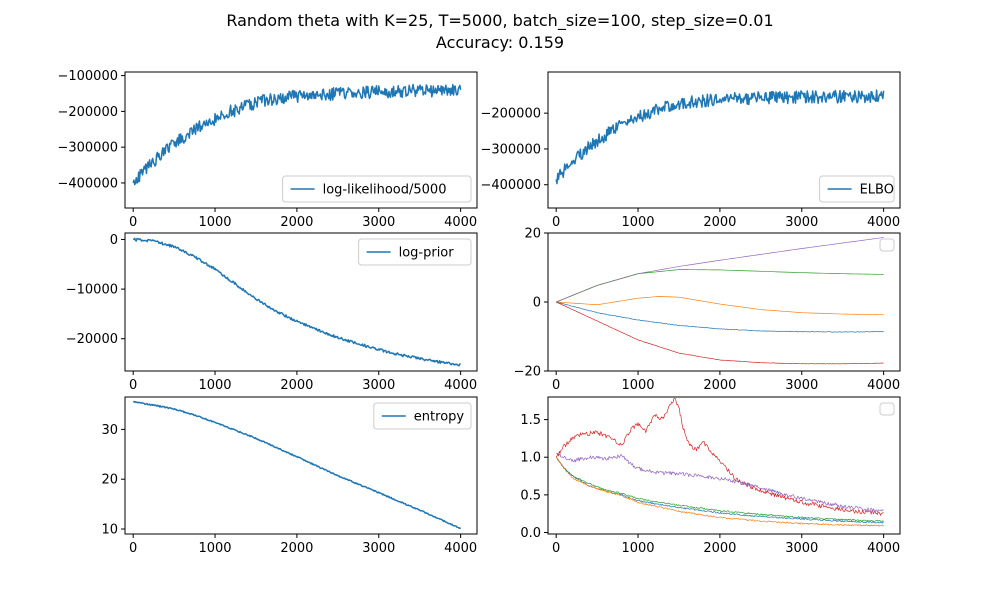  I want to click on elbo-ytick-label-2: −200000, so click(510, 114).